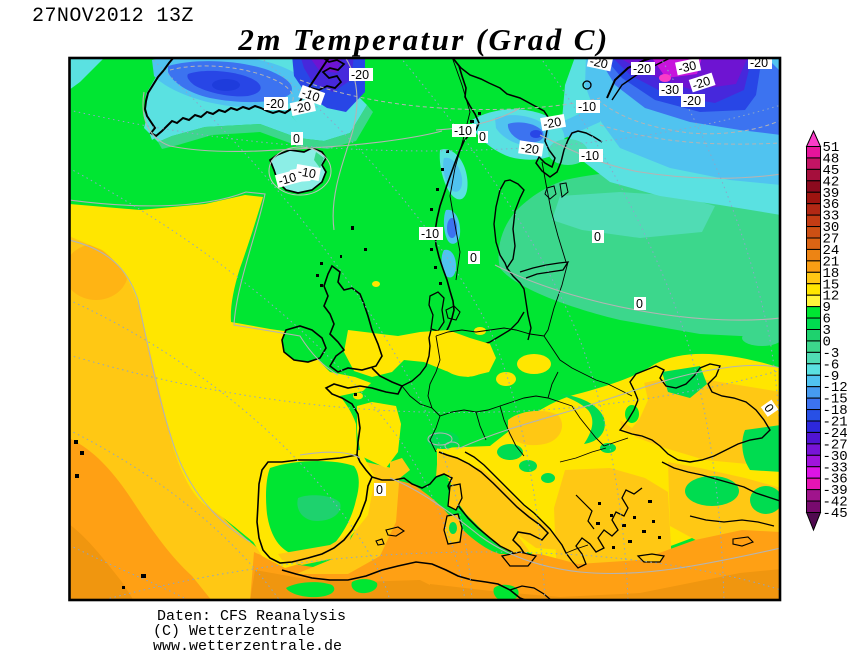 This screenshot has width=850, height=657. Describe the element at coordinates (831, 251) in the screenshot. I see `svg-text: 24` at that location.